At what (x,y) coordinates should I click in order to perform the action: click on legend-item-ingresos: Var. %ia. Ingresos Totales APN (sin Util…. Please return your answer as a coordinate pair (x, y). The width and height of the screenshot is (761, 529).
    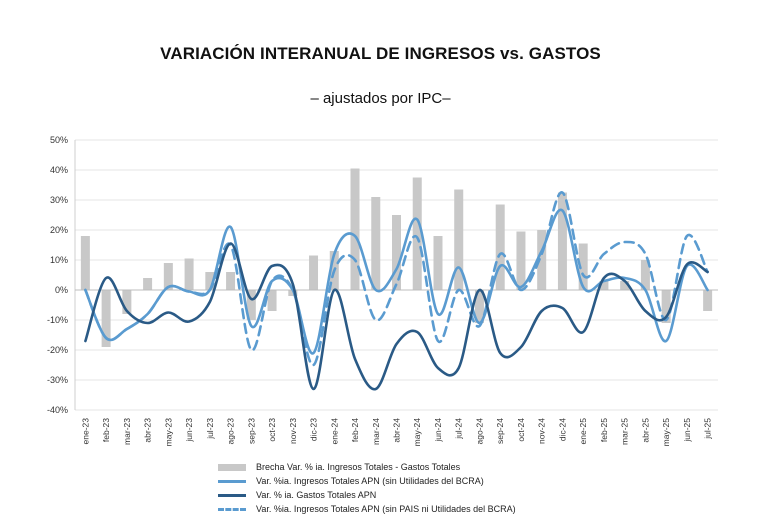
    Looking at the image, I should click on (367, 481).